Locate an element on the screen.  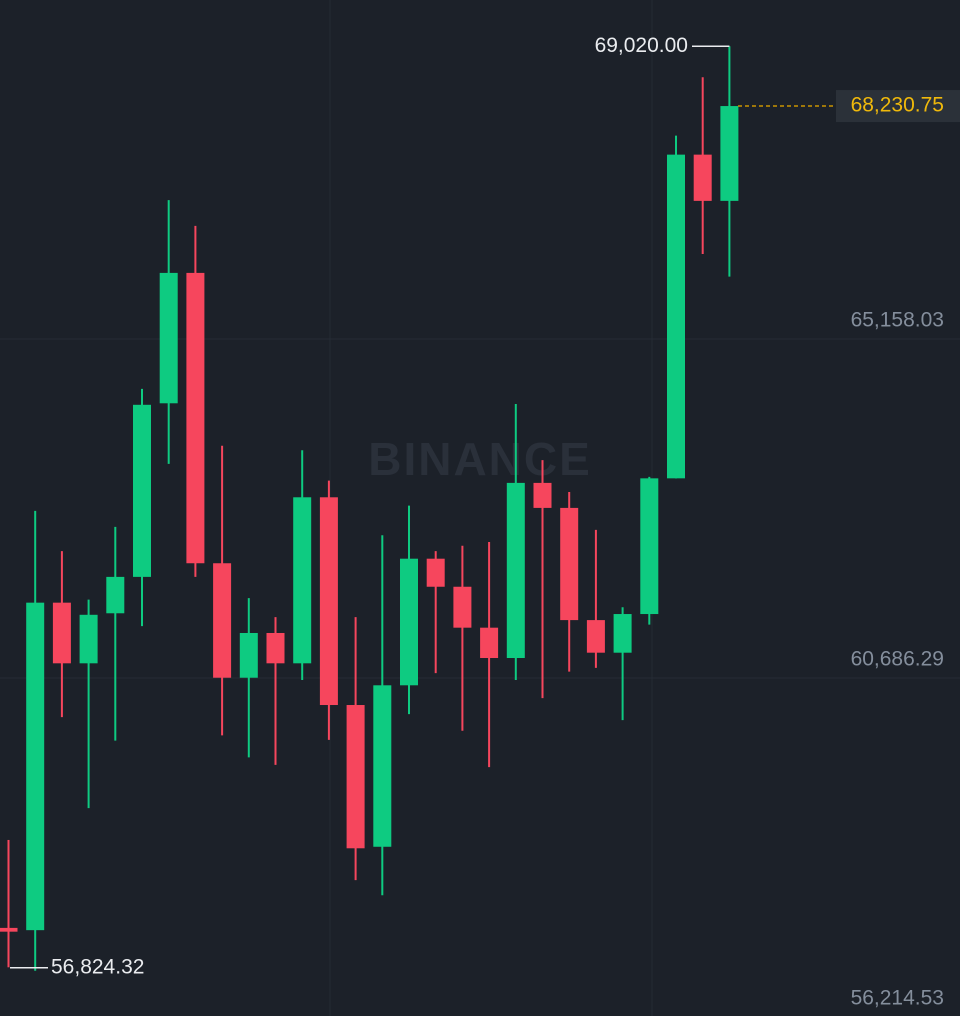
last-price-tag is located at coordinates (898, 106).